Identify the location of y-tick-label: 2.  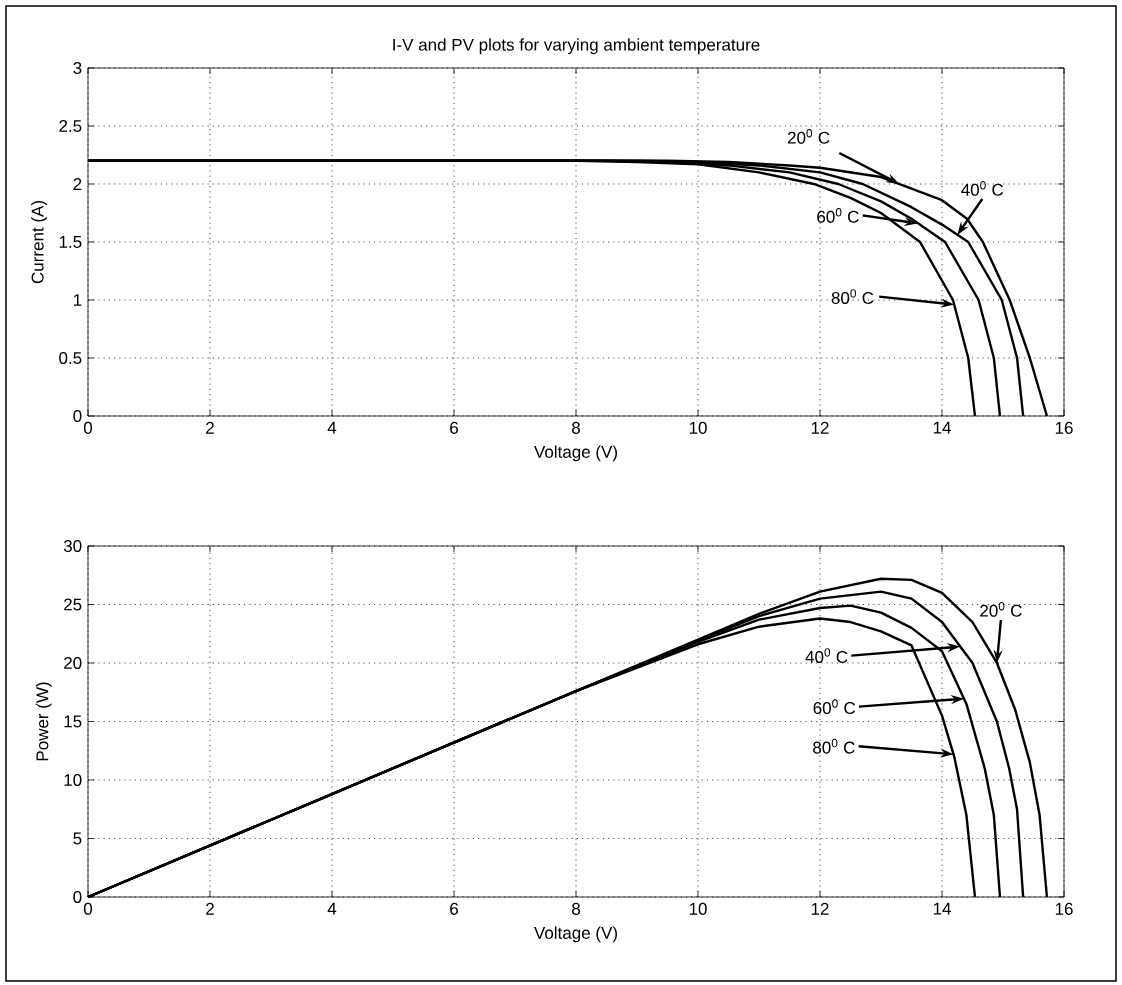
(77, 184).